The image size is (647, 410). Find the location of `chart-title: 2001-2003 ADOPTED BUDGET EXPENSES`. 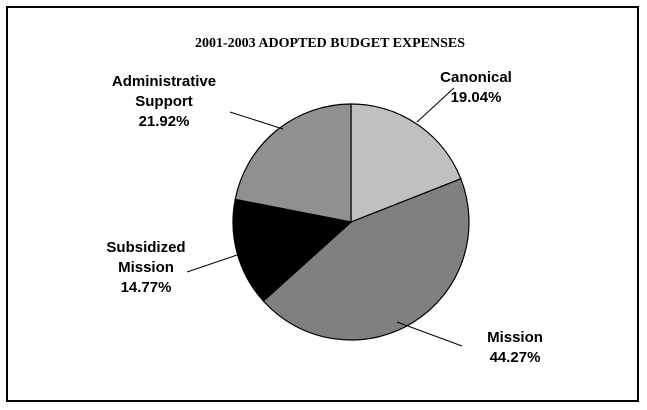

chart-title: 2001-2003 ADOPTED BUDGET EXPENSES is located at coordinates (330, 43).